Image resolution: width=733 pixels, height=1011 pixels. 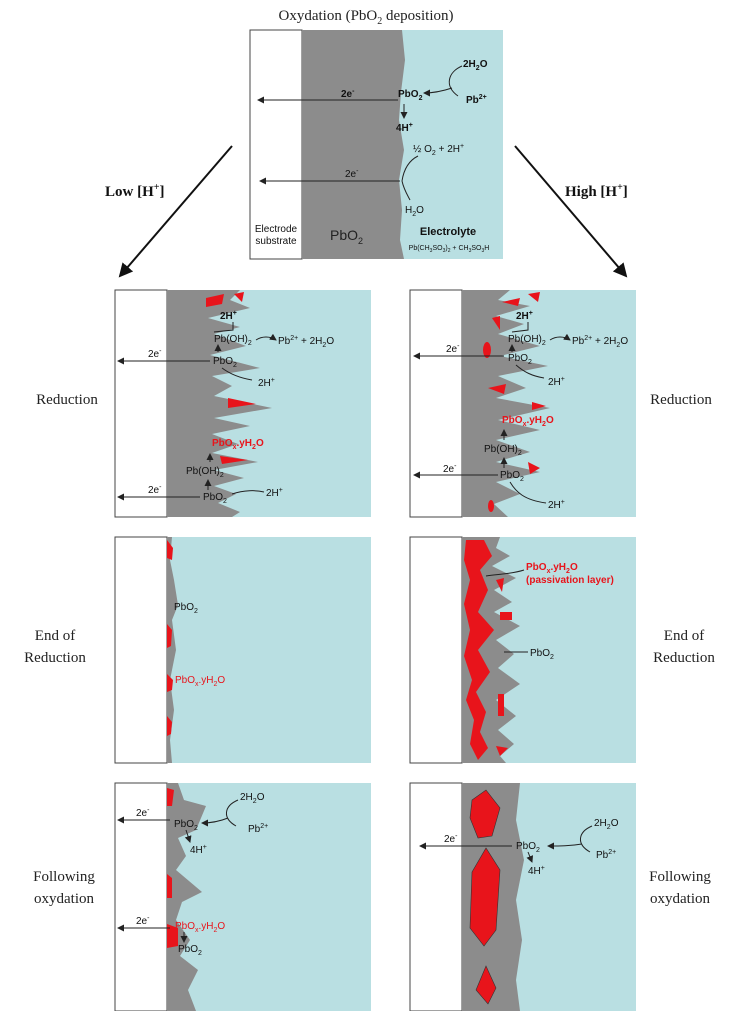 What do you see at coordinates (134, 191) in the screenshot?
I see `low-h-label: Low [H+]` at bounding box center [134, 191].